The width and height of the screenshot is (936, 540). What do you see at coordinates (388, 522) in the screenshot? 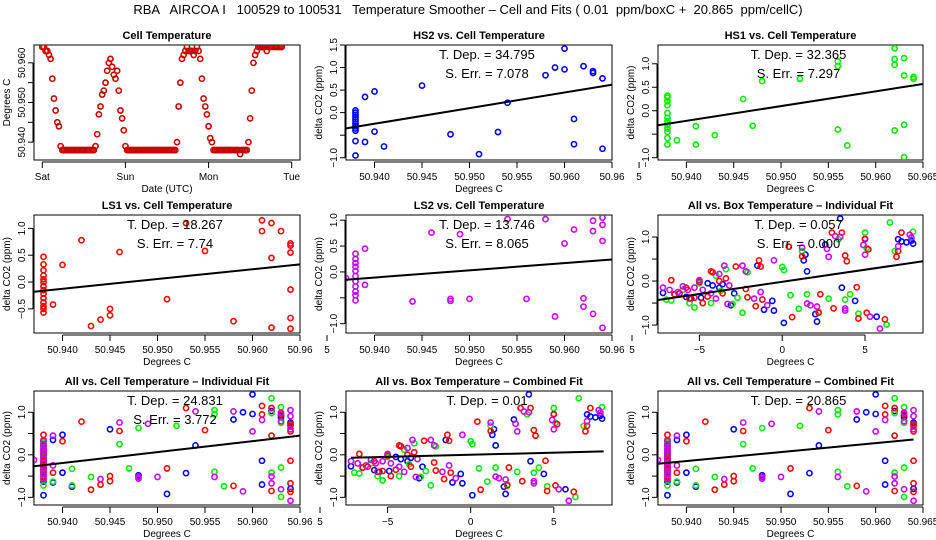
I see `x-tick-label: −5` at bounding box center [388, 522].